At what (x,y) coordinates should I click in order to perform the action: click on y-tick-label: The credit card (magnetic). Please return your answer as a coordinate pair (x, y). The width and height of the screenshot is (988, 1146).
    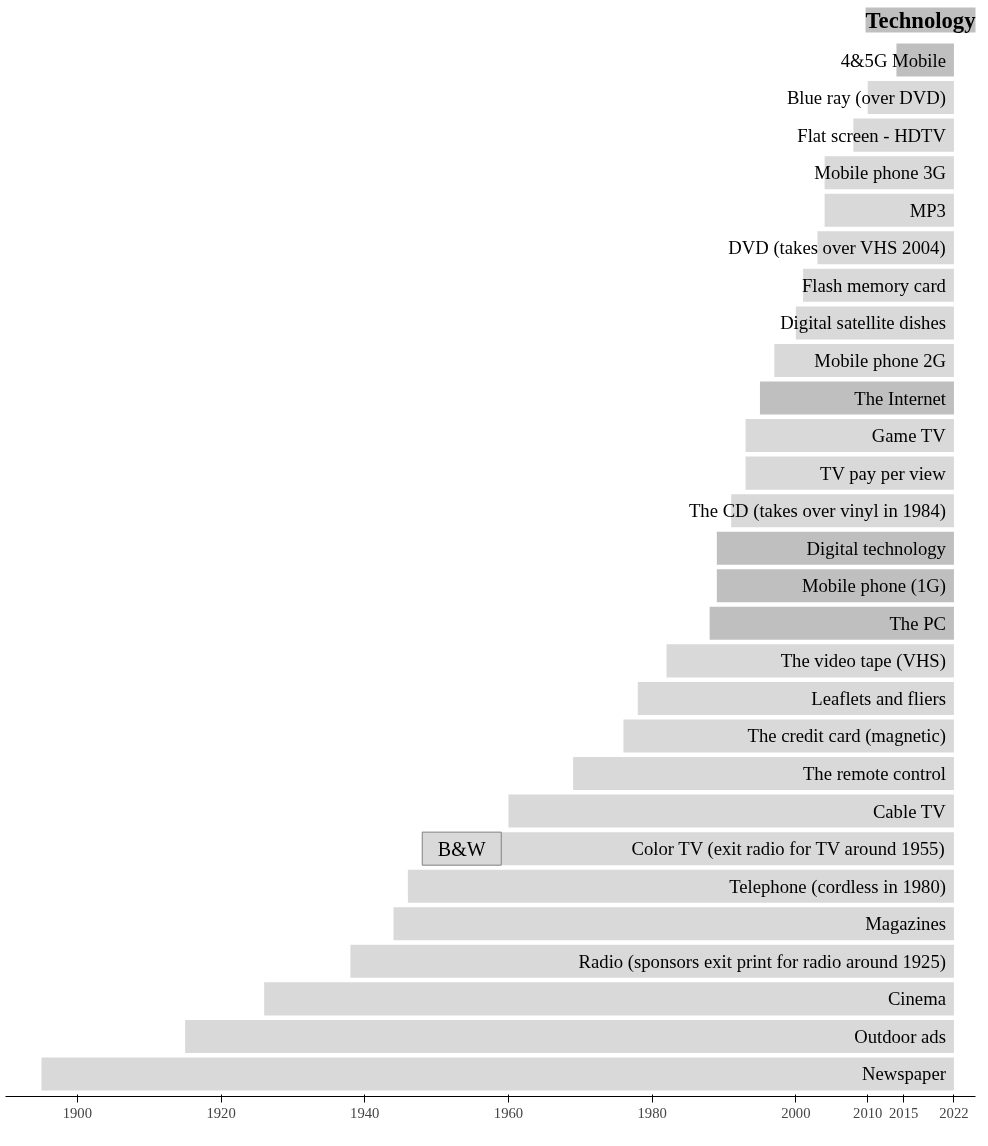
    Looking at the image, I should click on (846, 736).